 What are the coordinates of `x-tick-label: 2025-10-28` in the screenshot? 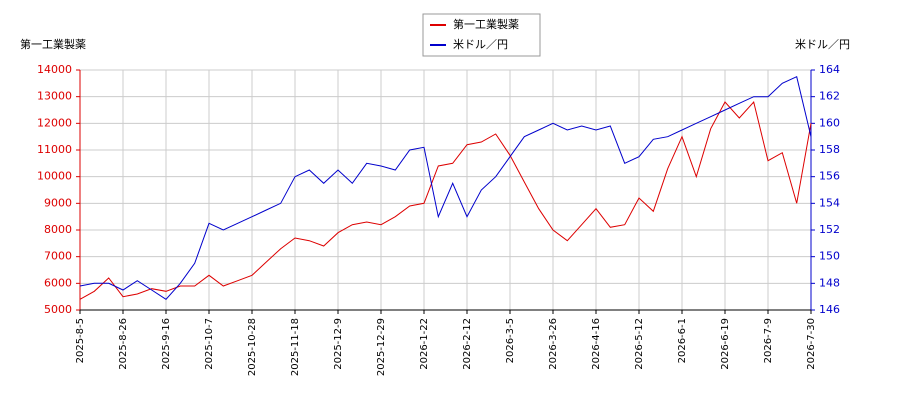 It's located at (252, 347).